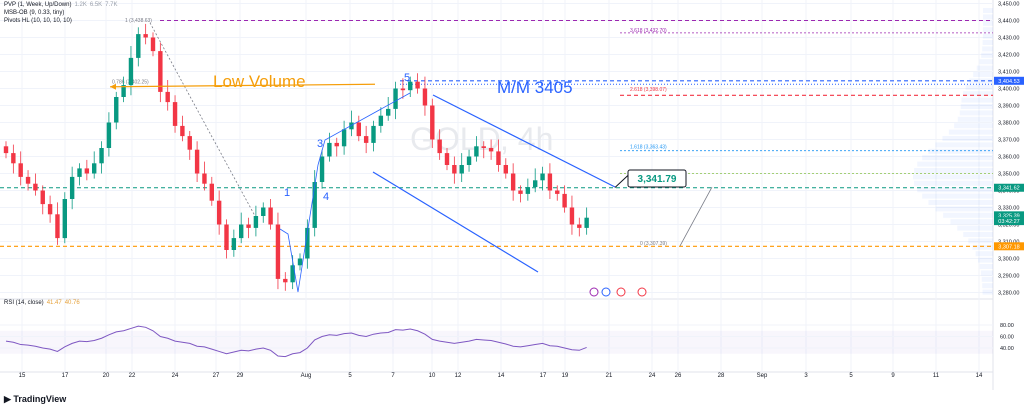 This screenshot has width=1024, height=410. What do you see at coordinates (1007, 326) in the screenshot?
I see `rsi-y-tick-label: 80.00` at bounding box center [1007, 326].